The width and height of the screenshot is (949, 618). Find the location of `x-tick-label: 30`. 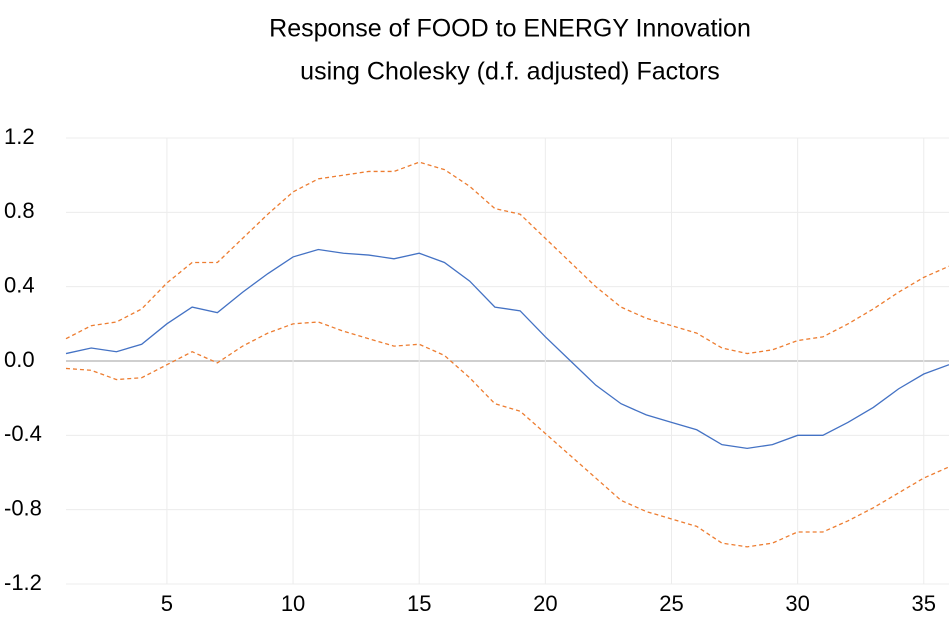

x-tick-label: 30 is located at coordinates (797, 603).